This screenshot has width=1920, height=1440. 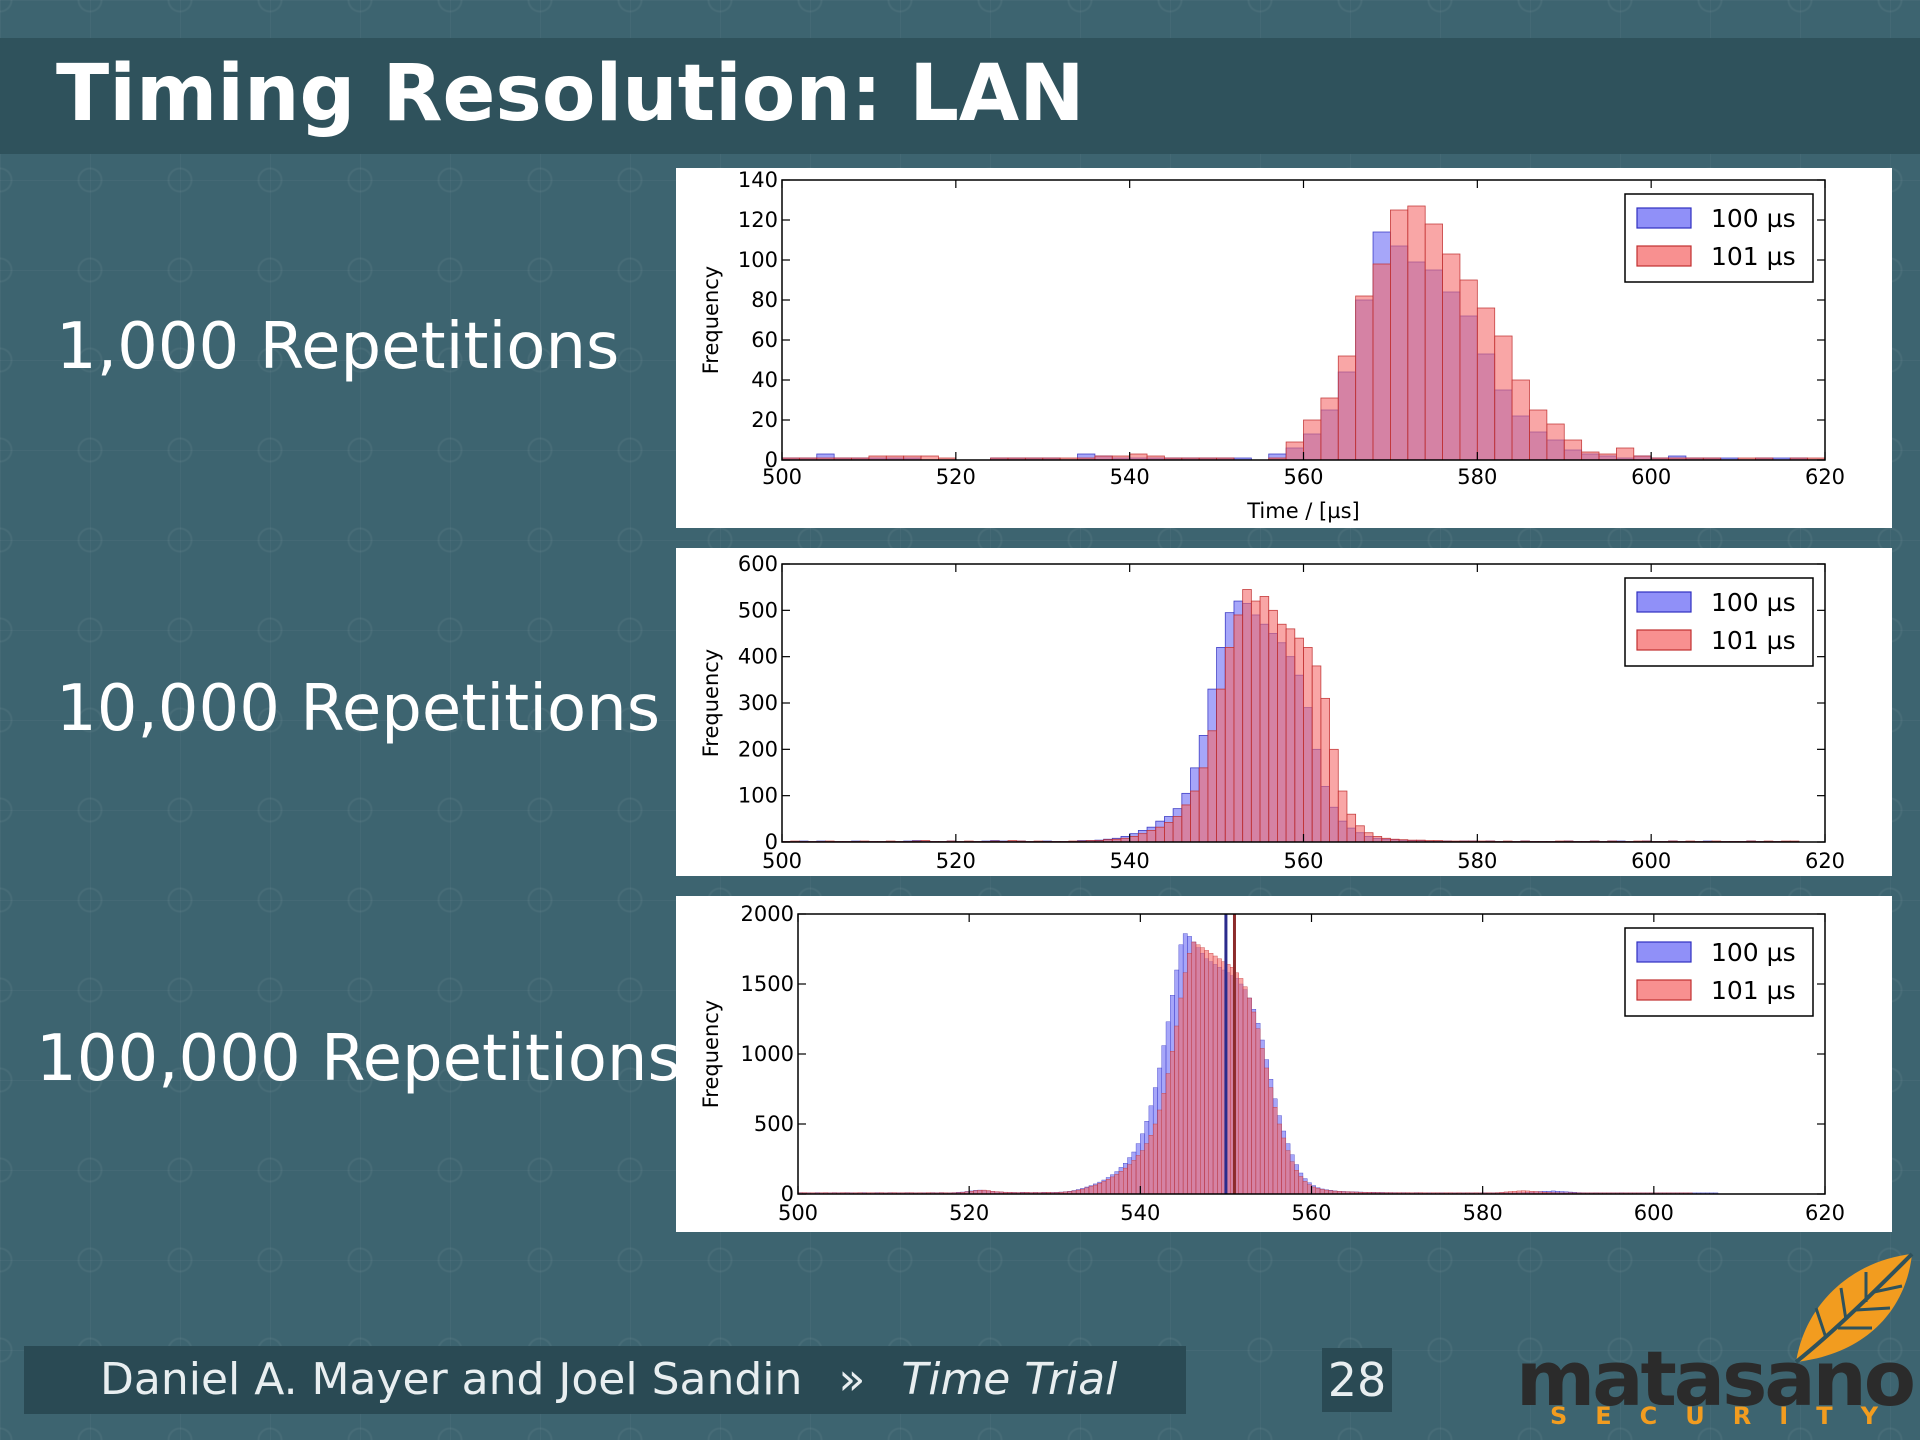 What do you see at coordinates (1854, 1308) in the screenshot?
I see `leaf-icon` at bounding box center [1854, 1308].